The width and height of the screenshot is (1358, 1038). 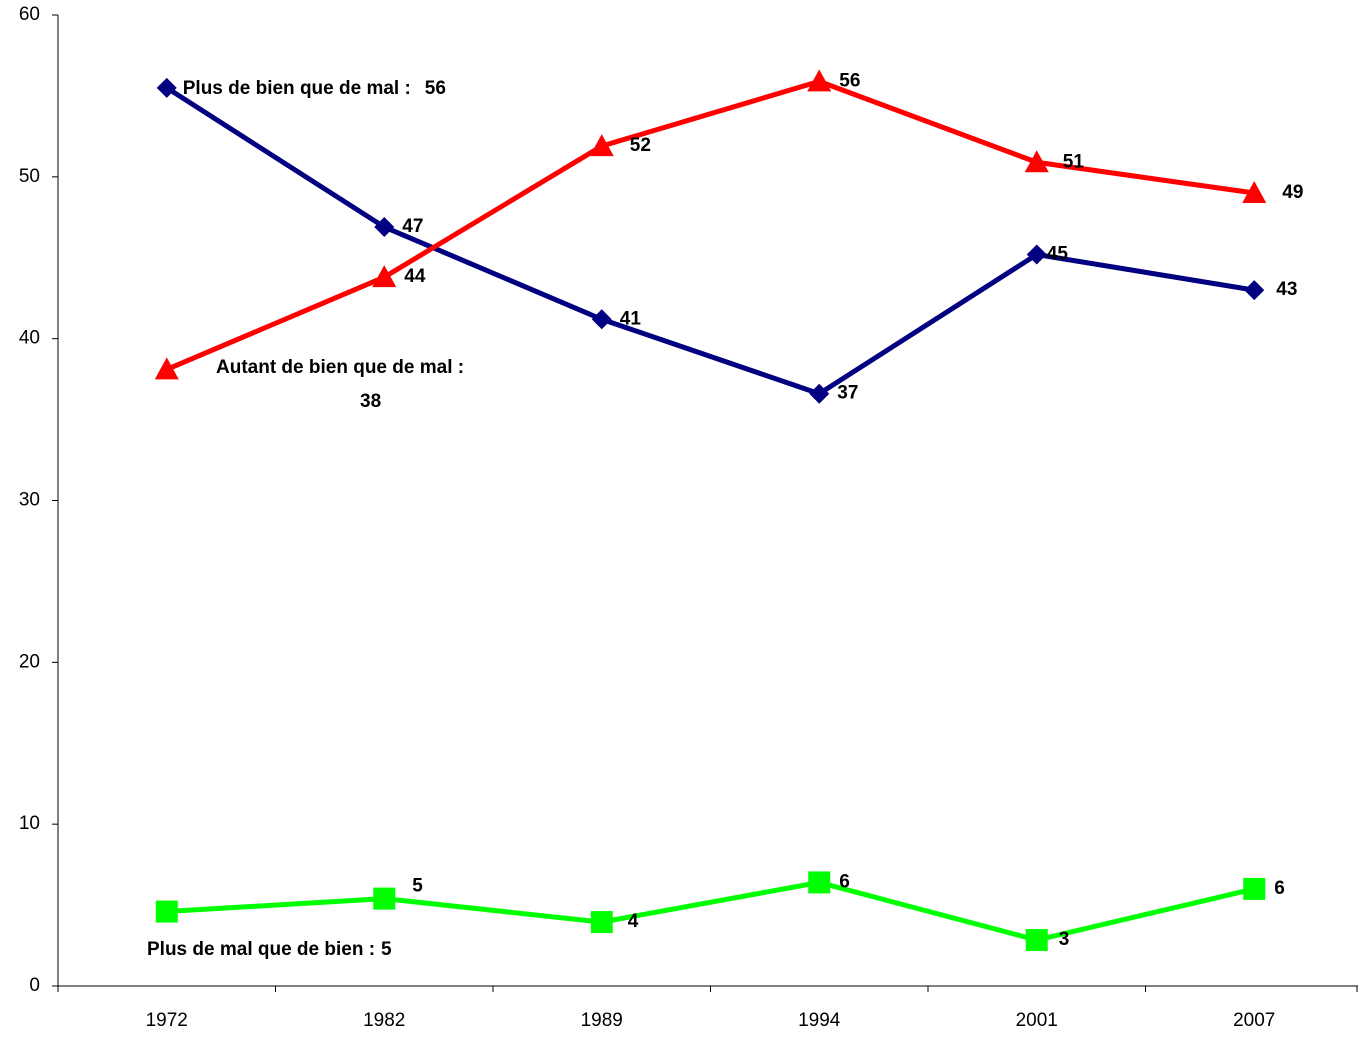 I want to click on data-label: 51, so click(x=1074, y=161).